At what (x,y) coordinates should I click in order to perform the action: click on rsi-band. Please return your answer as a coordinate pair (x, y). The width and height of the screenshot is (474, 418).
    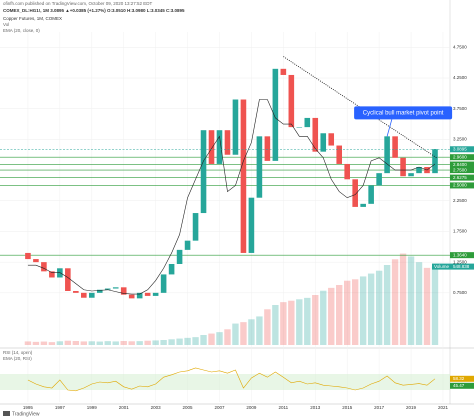
    Looking at the image, I should click on (225, 382).